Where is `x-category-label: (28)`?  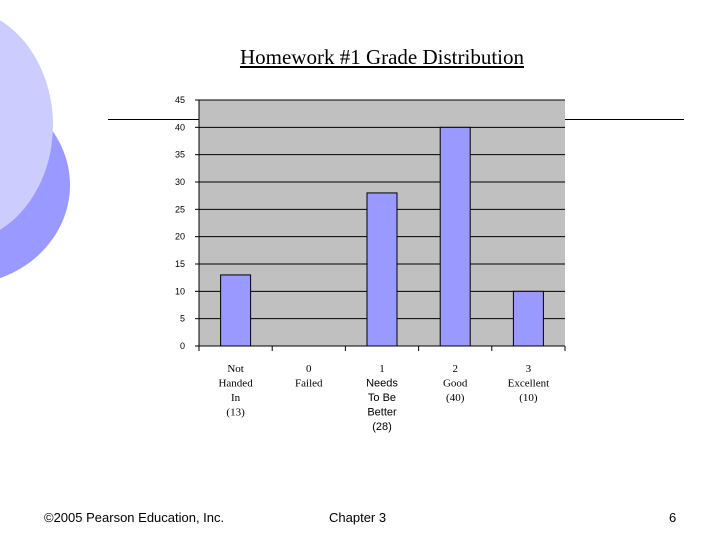 x-category-label: (28) is located at coordinates (382, 427).